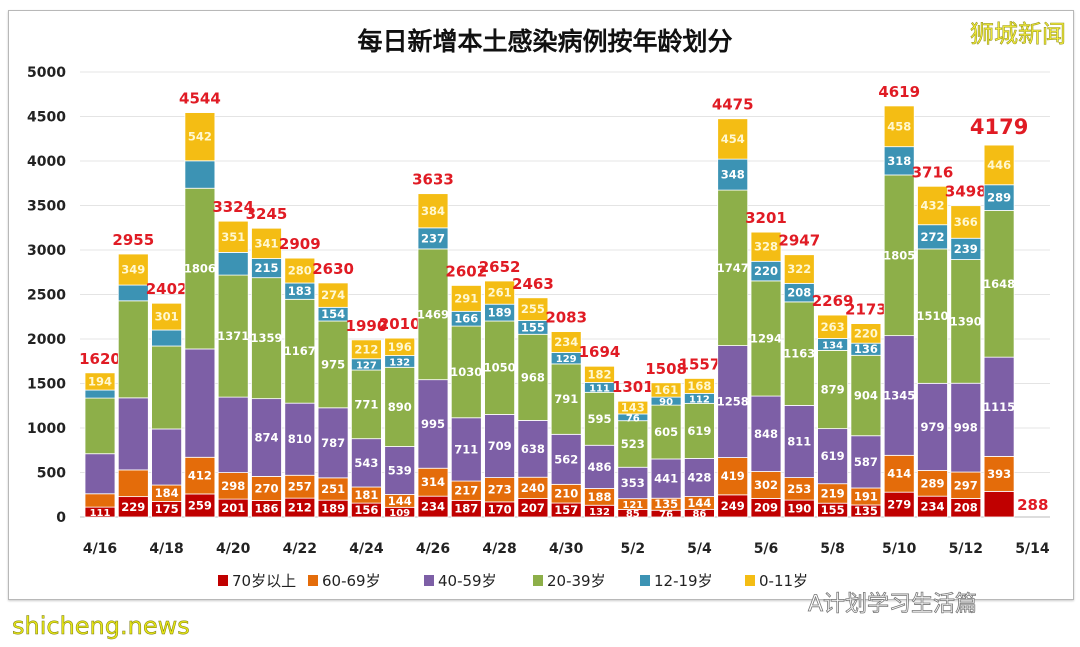  What do you see at coordinates (766, 338) in the screenshot?
I see `segment-label: 1294` at bounding box center [766, 338].